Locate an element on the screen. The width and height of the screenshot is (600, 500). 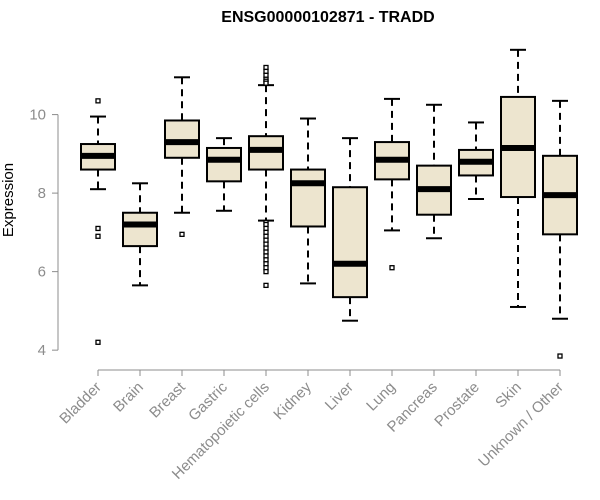
x-tick-label: Bladder is located at coordinates (80, 403).